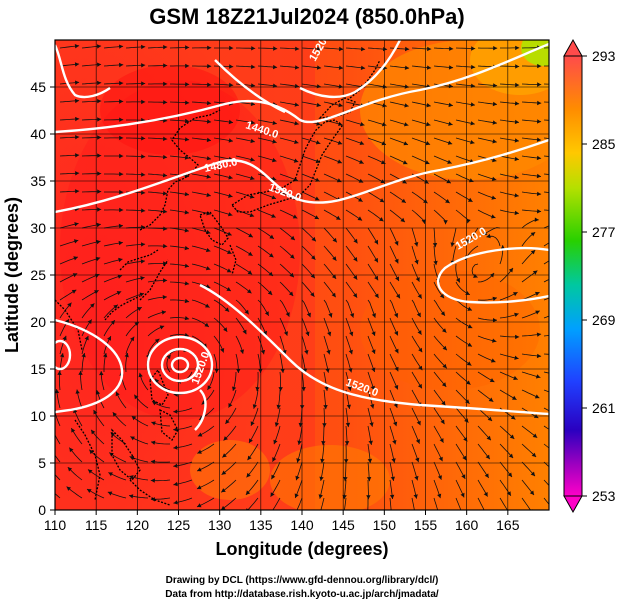 The image size is (619, 605). Describe the element at coordinates (604, 144) in the screenshot. I see `colorbar-label: 285` at that location.